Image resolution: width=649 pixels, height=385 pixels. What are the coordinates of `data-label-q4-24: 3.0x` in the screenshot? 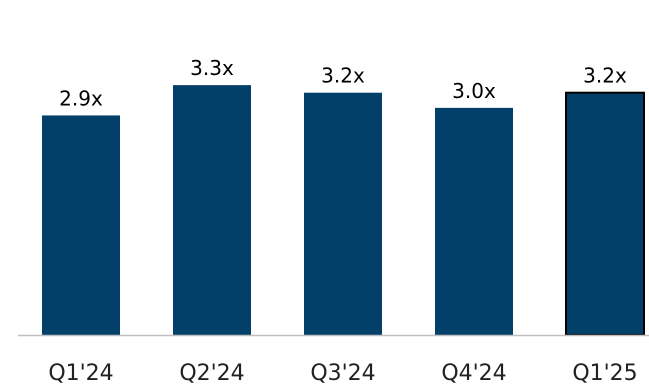 It's located at (474, 91).